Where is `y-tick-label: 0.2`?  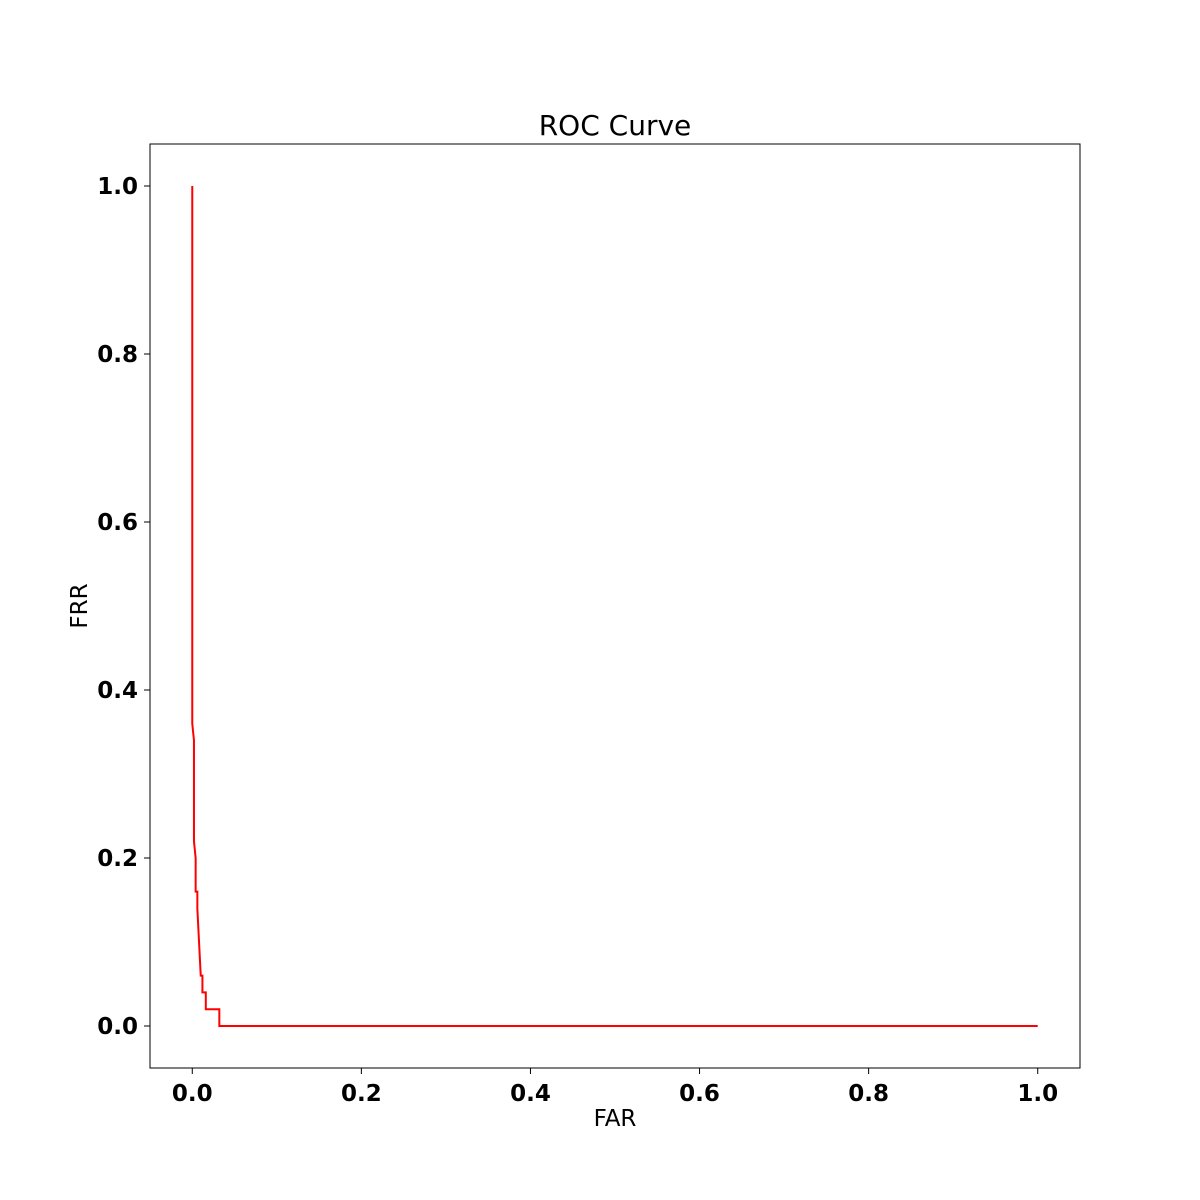 y-tick-label: 0.2 is located at coordinates (117, 859).